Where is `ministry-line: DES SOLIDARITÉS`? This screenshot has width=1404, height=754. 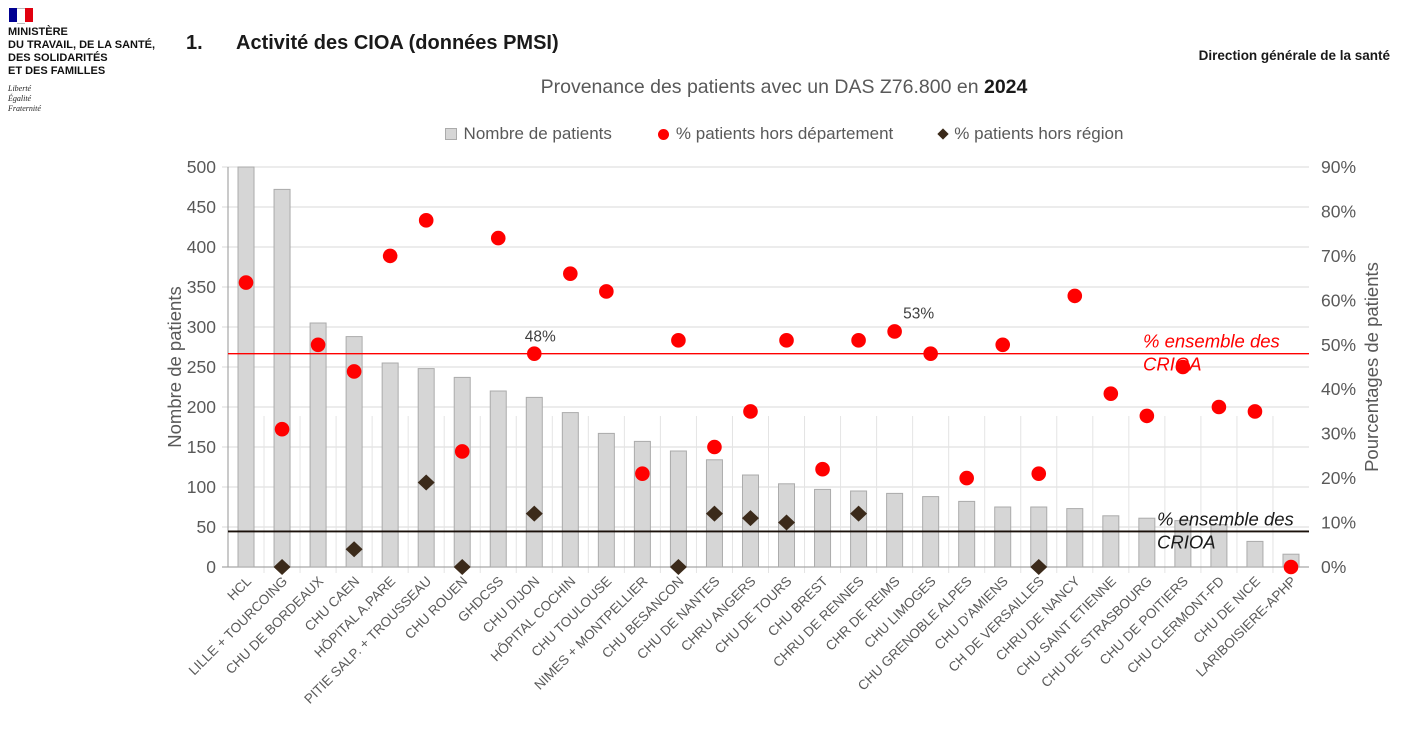 ministry-line: DES SOLIDARITÉS is located at coordinates (58, 58).